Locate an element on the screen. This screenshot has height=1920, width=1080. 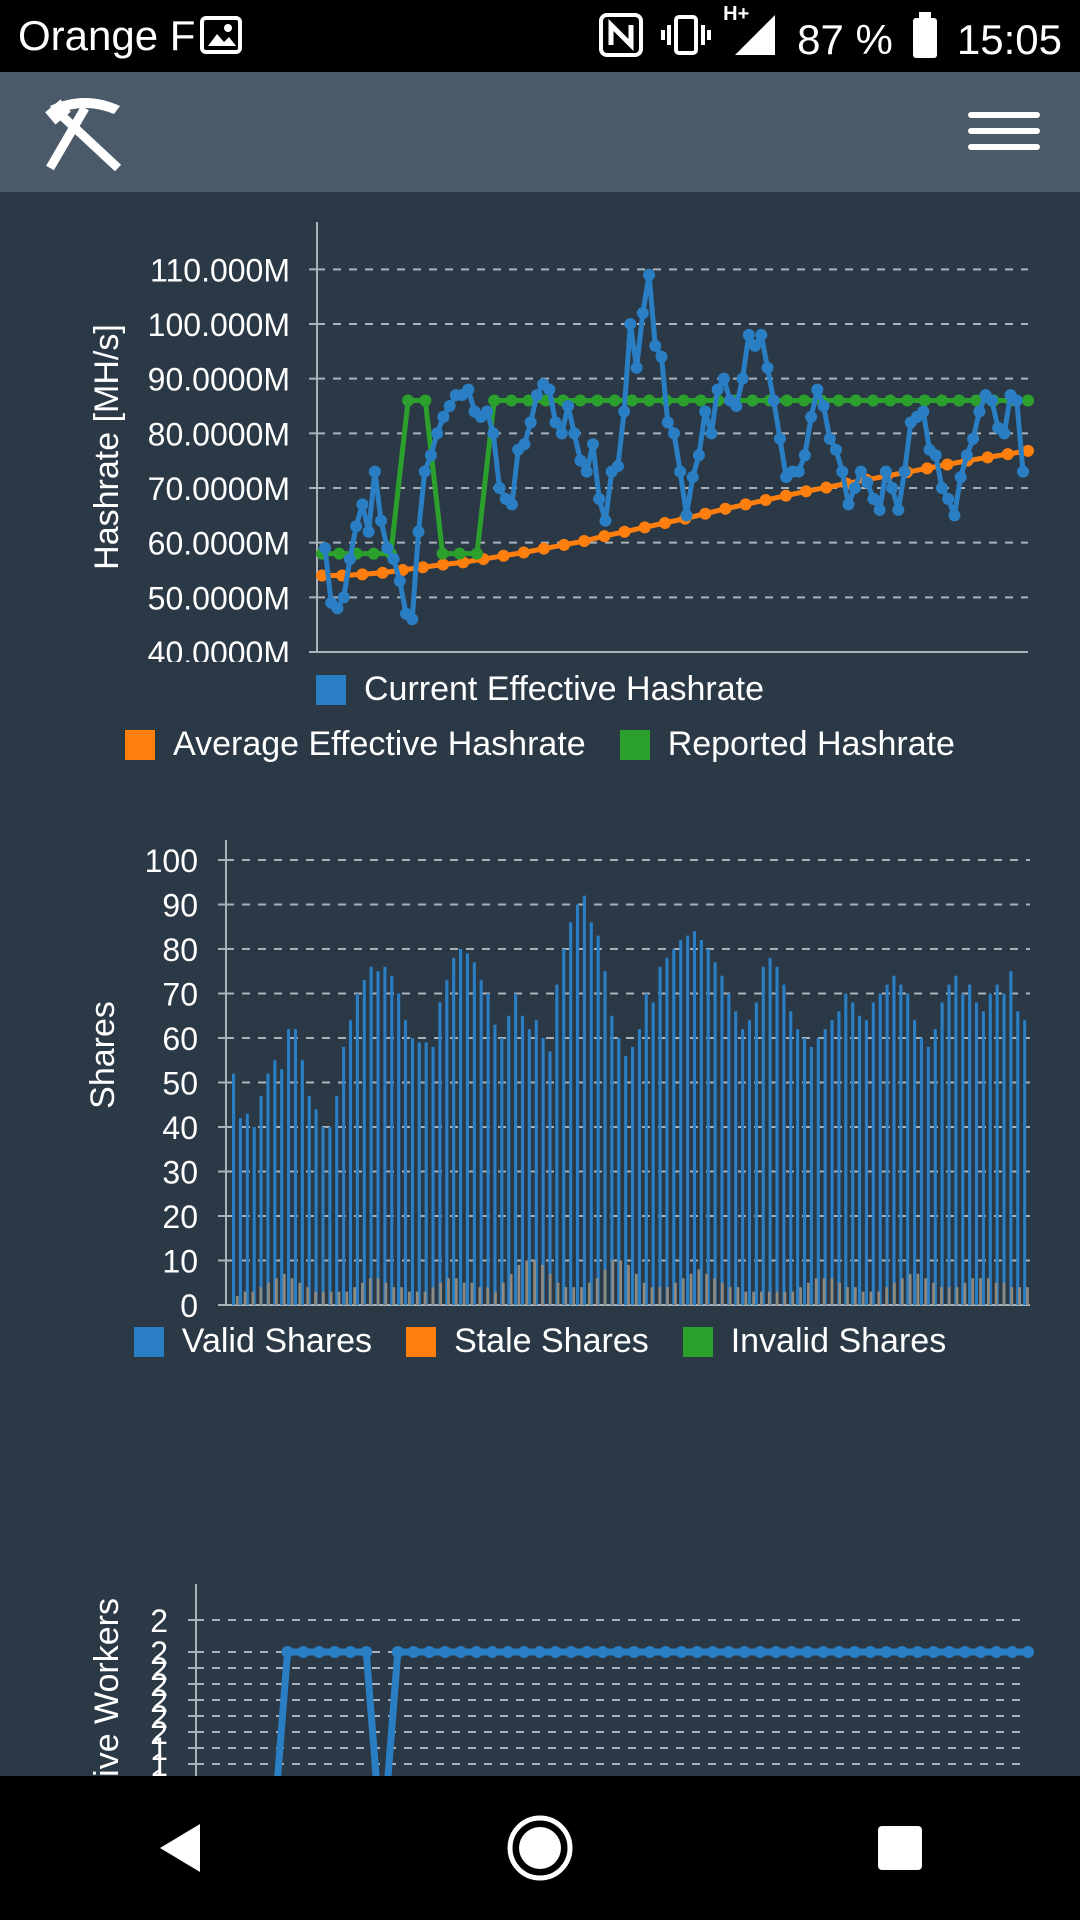
legend-item-current-hashrate: Current Effective Hashrate is located at coordinates (540, 689).